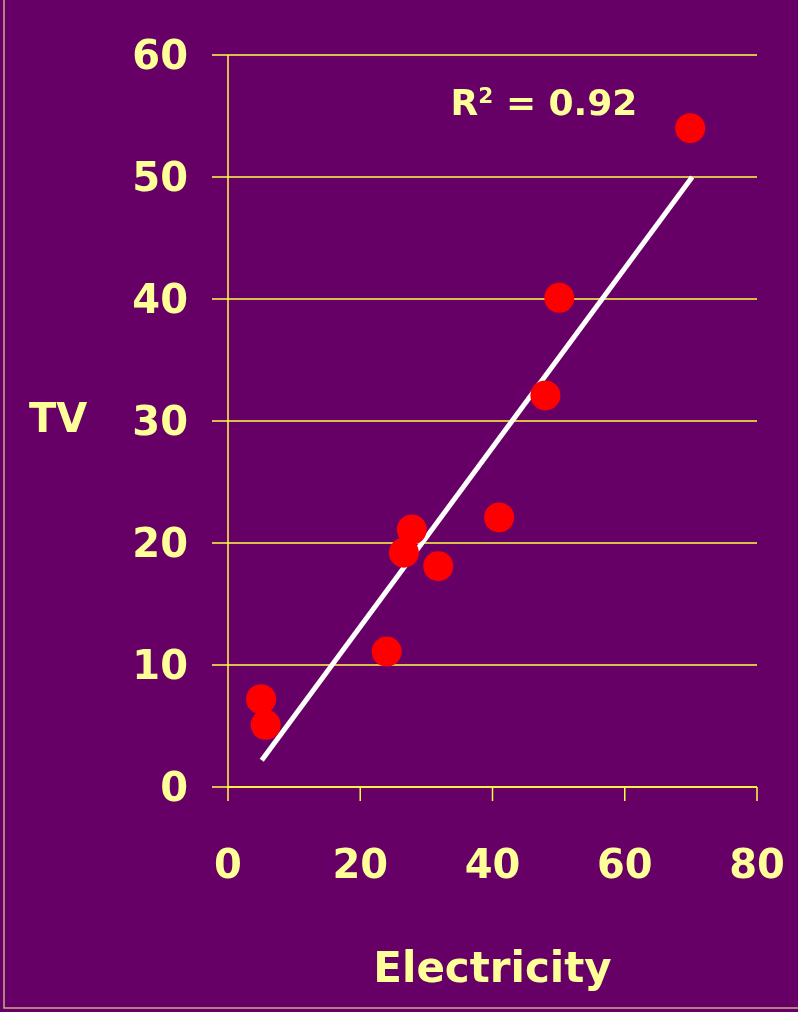  What do you see at coordinates (160, 177) in the screenshot?
I see `y-tick-label: 50` at bounding box center [160, 177].